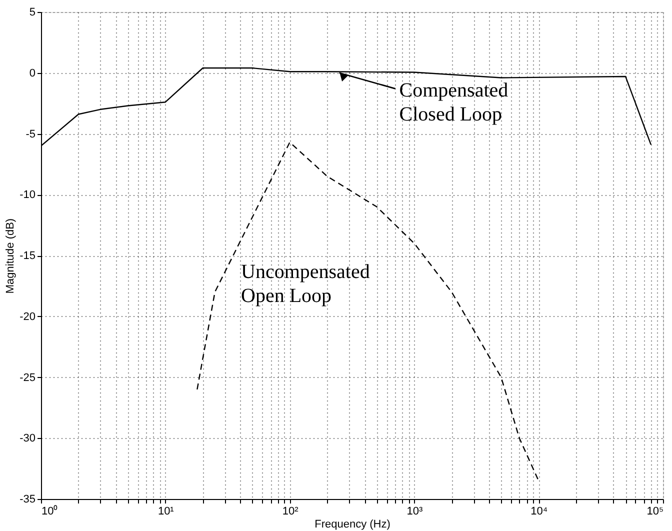 Image resolution: width=672 pixels, height=531 pixels. Describe the element at coordinates (290, 512) in the screenshot. I see `x-tick-label: 10²` at that location.